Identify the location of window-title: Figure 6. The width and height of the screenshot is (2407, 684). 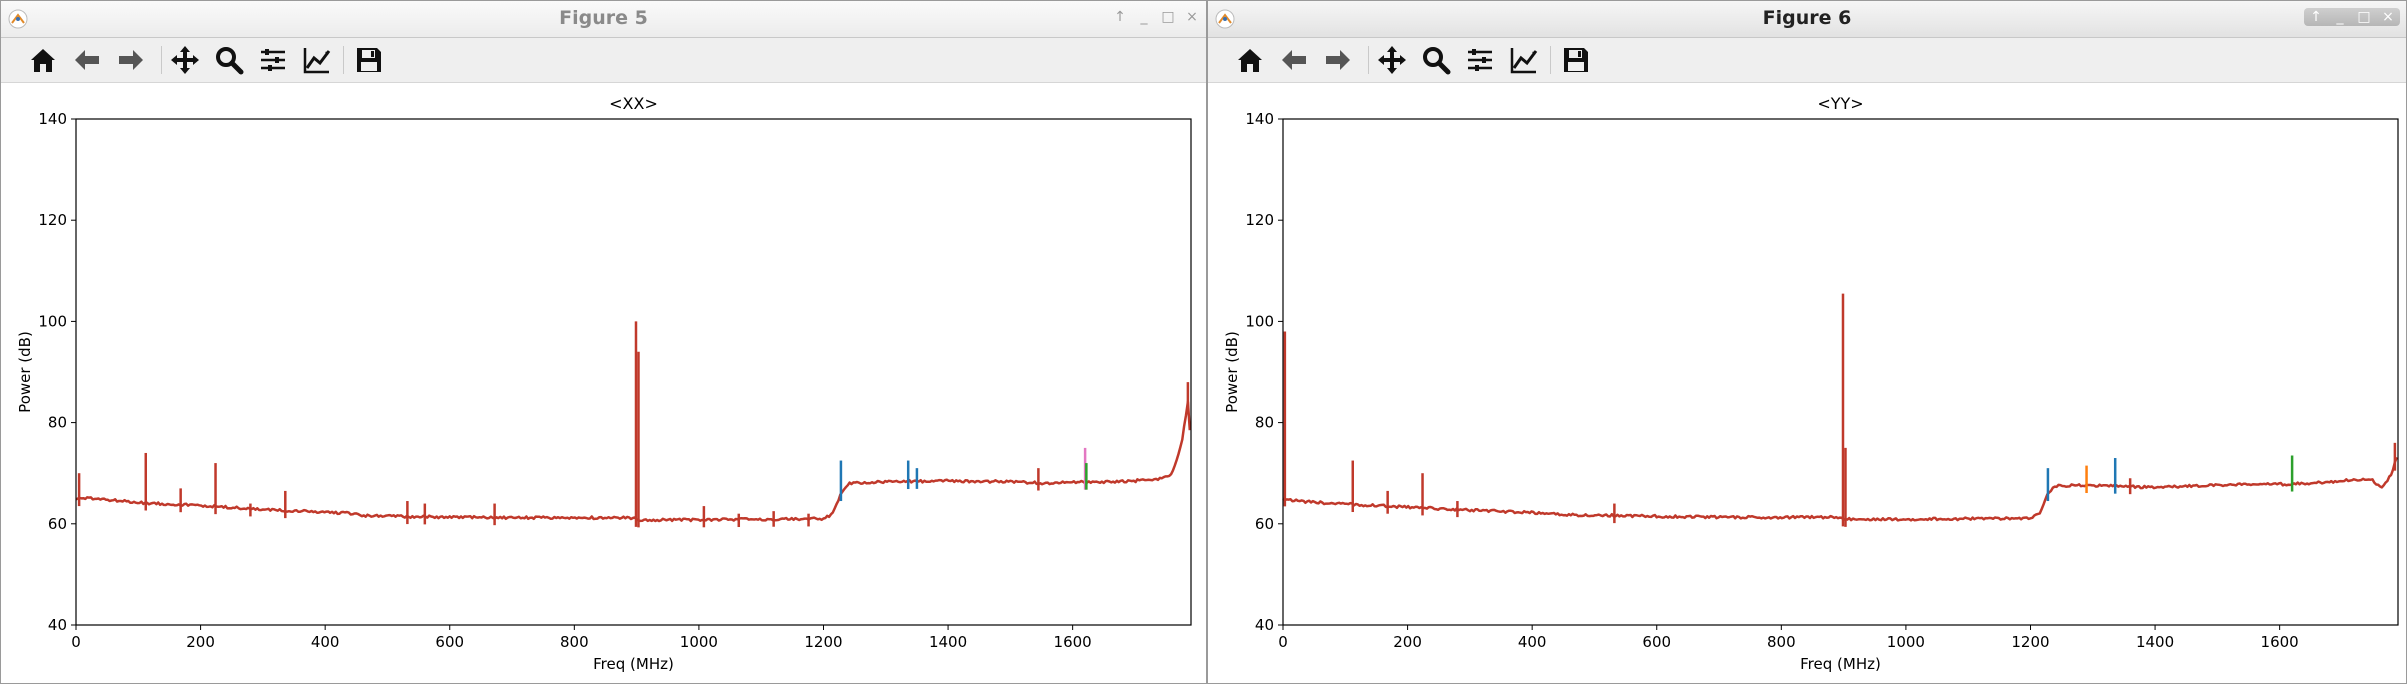
(1807, 18).